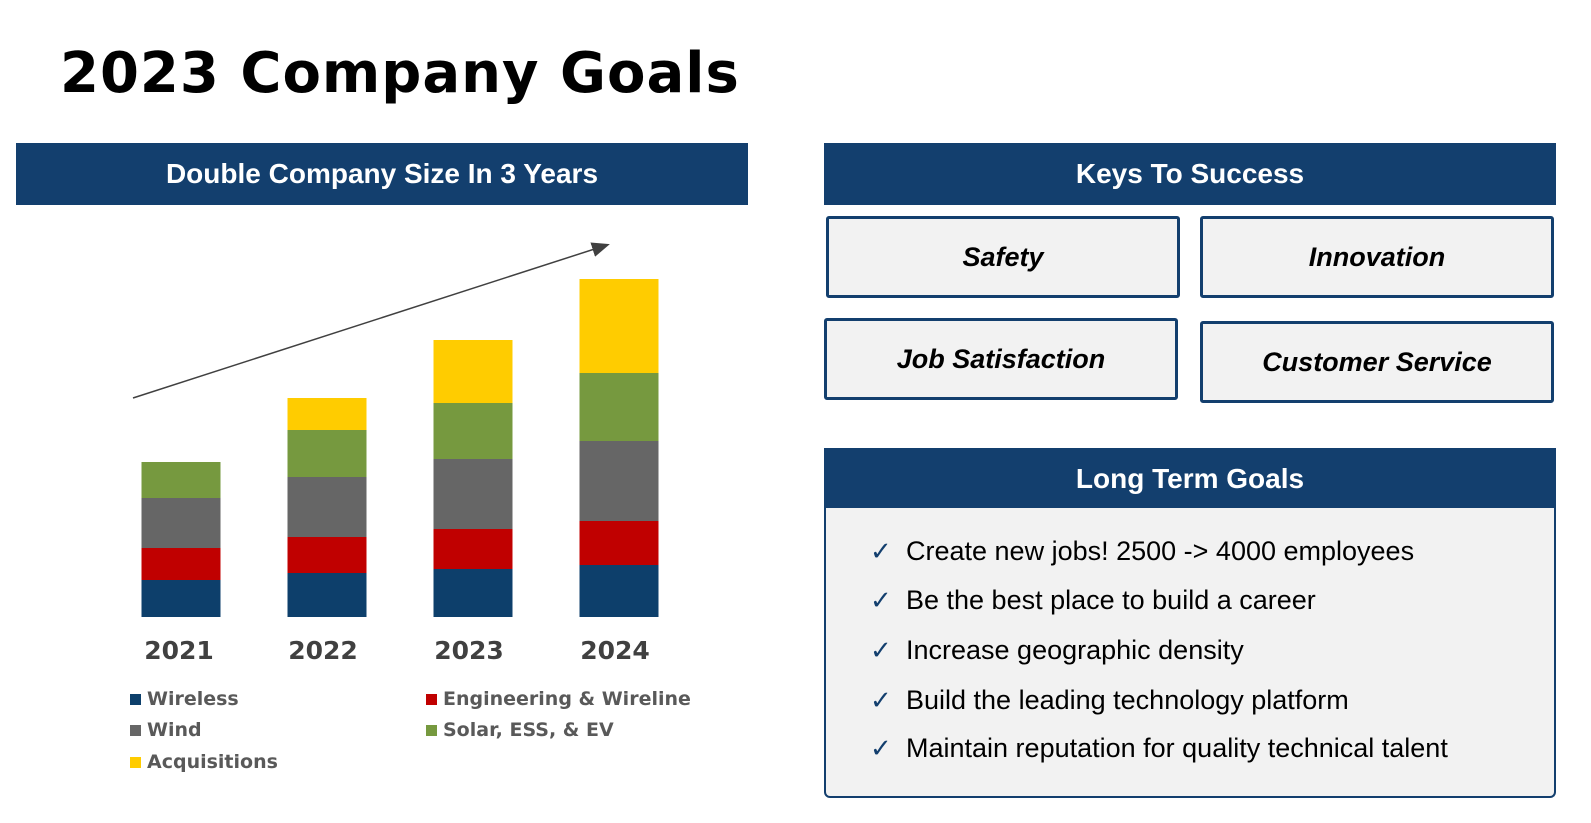 Image resolution: width=1591 pixels, height=823 pixels. What do you see at coordinates (193, 699) in the screenshot?
I see `legend-label: Wireless` at bounding box center [193, 699].